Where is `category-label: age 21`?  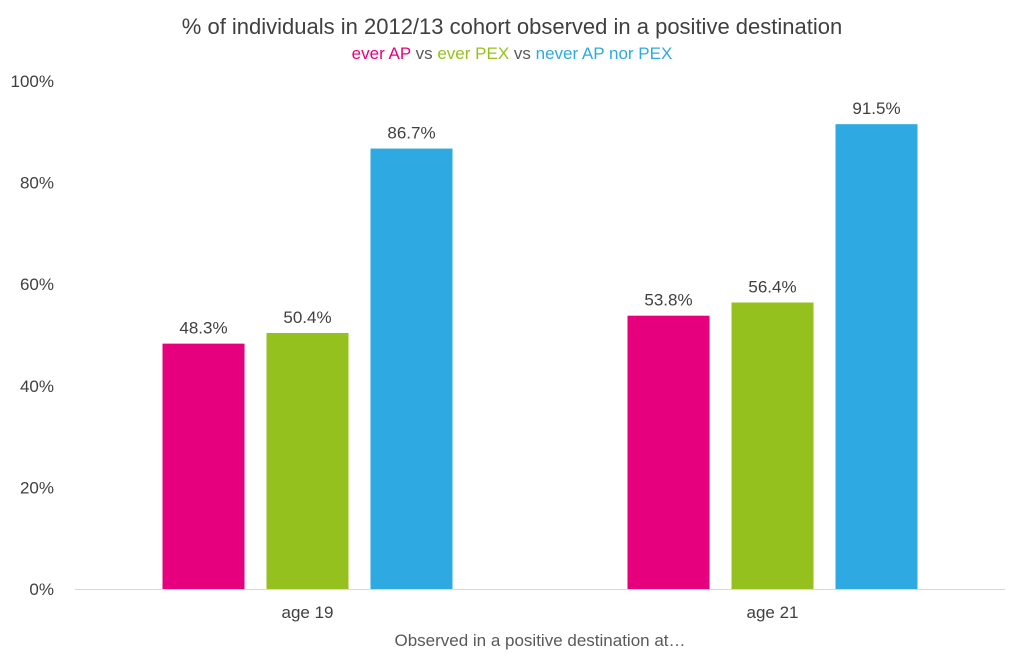
category-label: age 21 is located at coordinates (773, 612).